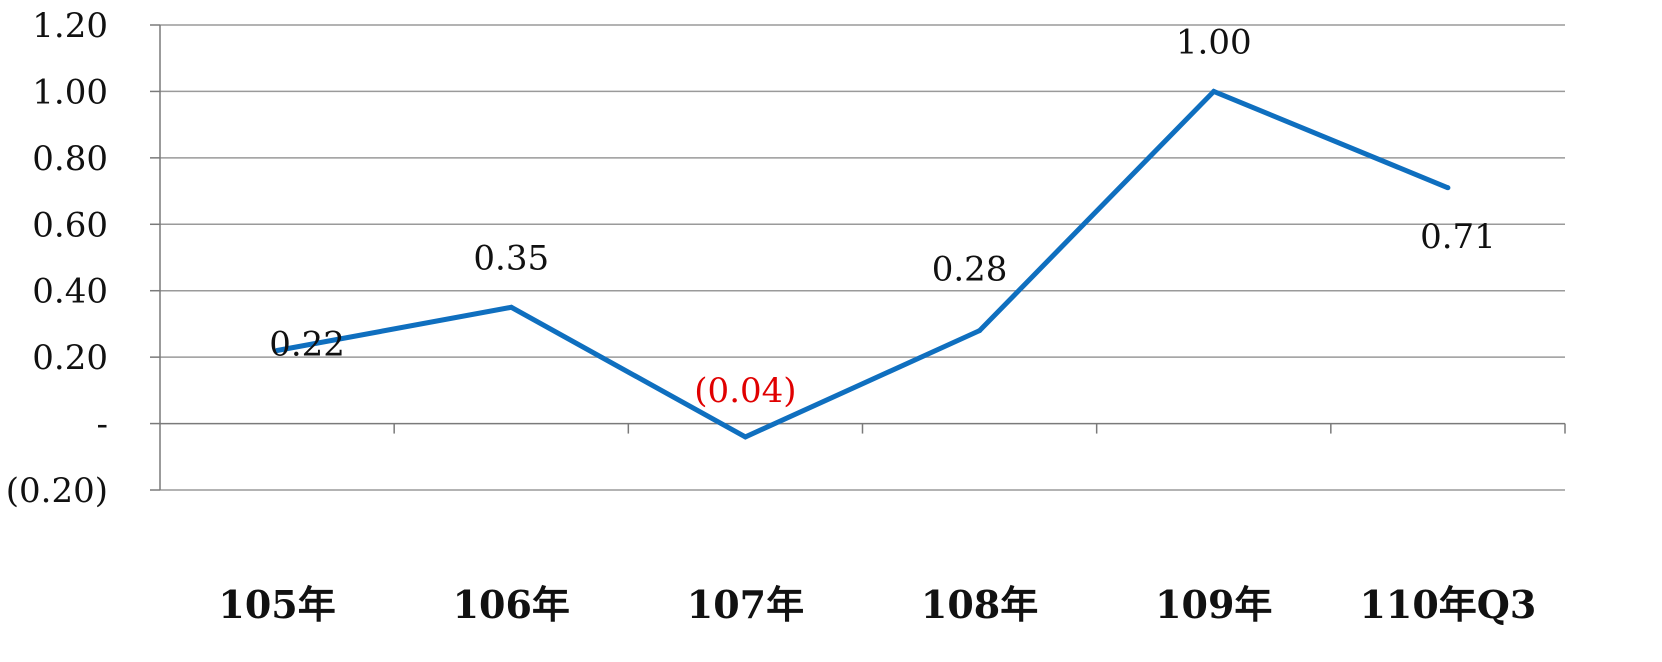 Image resolution: width=1662 pixels, height=662 pixels. Describe the element at coordinates (57, 258) in the screenshot. I see `y-axis-tick-labels: 1.20 1.00 0.80 0.60 0.40 0.20 - (0.20)` at that location.